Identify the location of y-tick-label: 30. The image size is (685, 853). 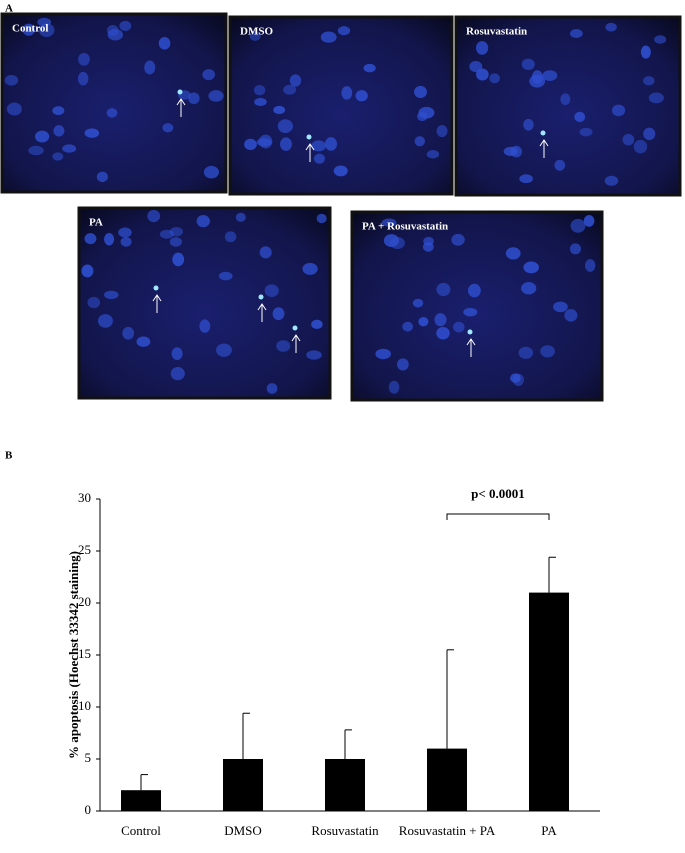
(84, 497).